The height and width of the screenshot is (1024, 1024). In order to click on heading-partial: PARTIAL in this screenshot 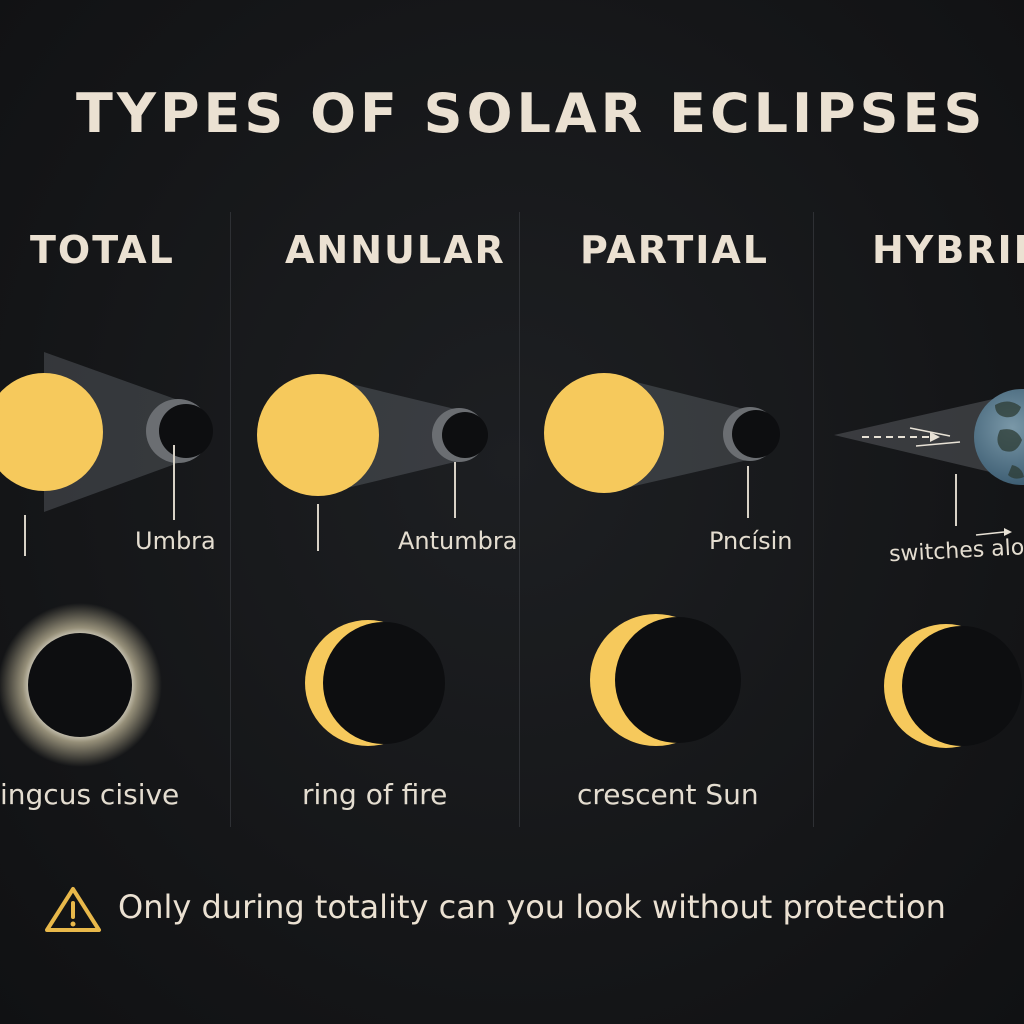, I will do `click(675, 250)`.